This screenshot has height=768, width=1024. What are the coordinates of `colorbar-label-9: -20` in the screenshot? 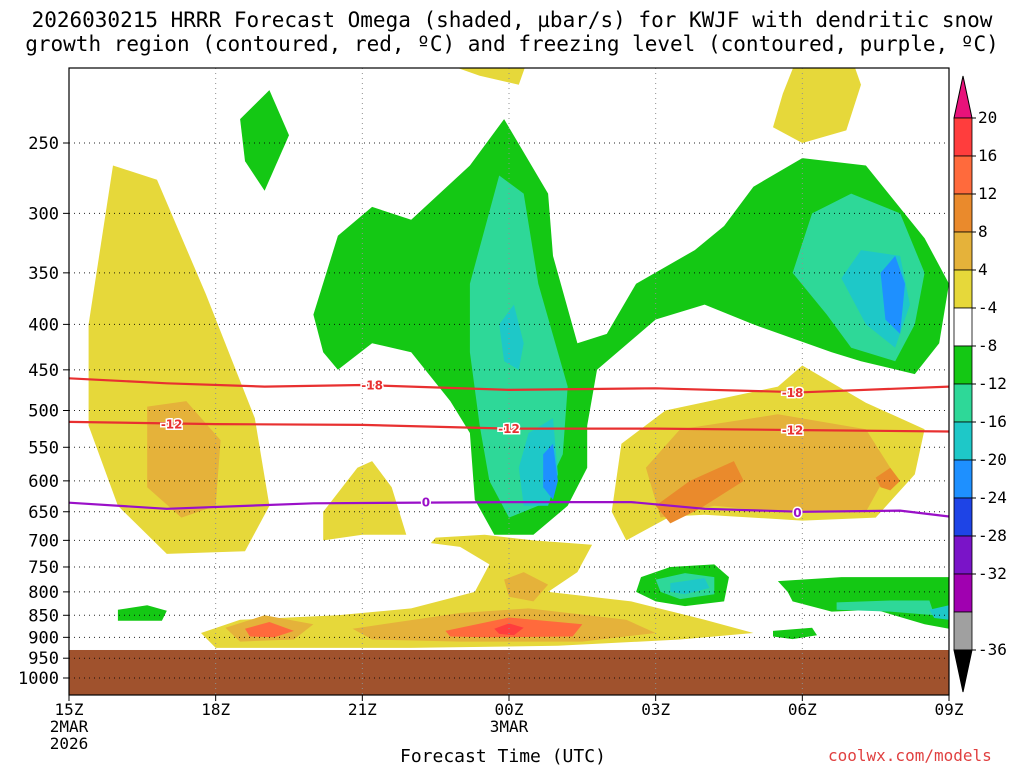 It's located at (992, 459).